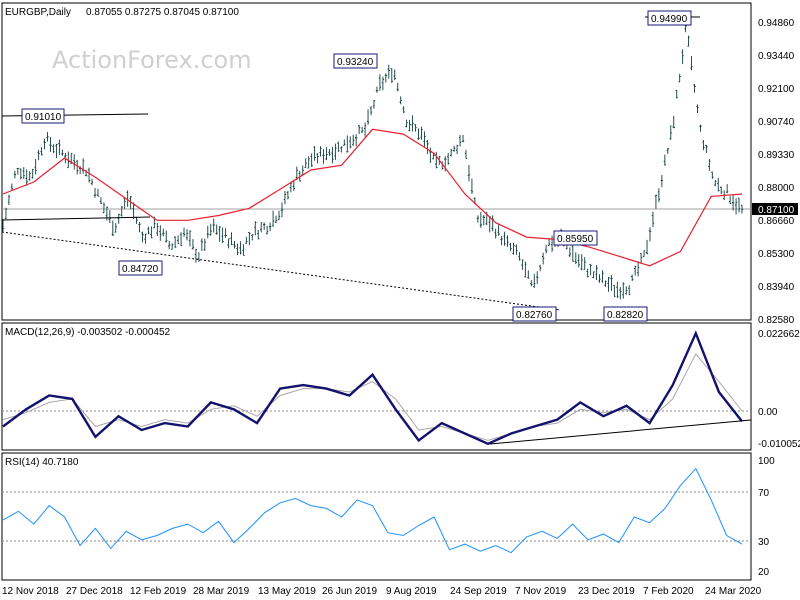  I want to click on price-tick-6: 0.88000, so click(776, 188).